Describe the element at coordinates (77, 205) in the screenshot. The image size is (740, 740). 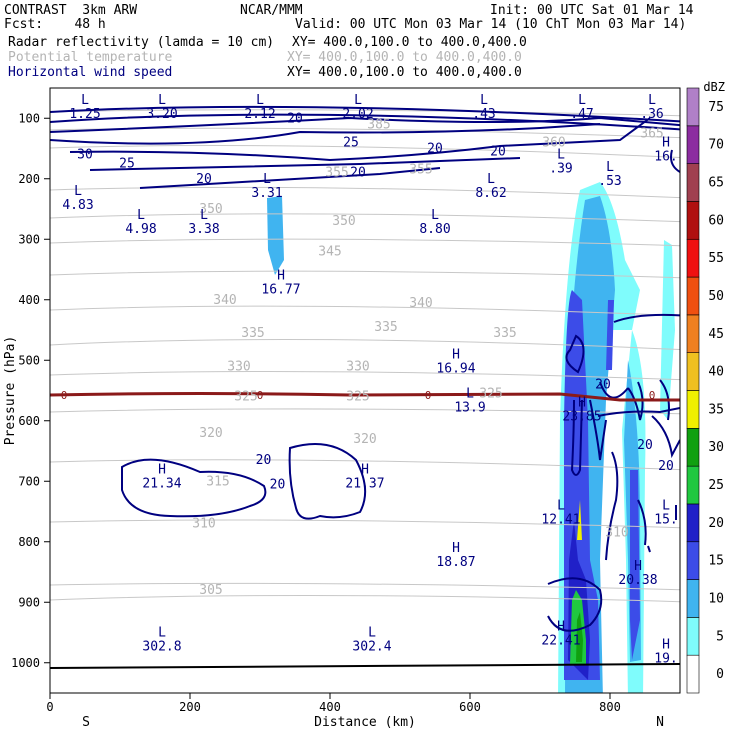
I see `extremum-value: 4.83` at that location.